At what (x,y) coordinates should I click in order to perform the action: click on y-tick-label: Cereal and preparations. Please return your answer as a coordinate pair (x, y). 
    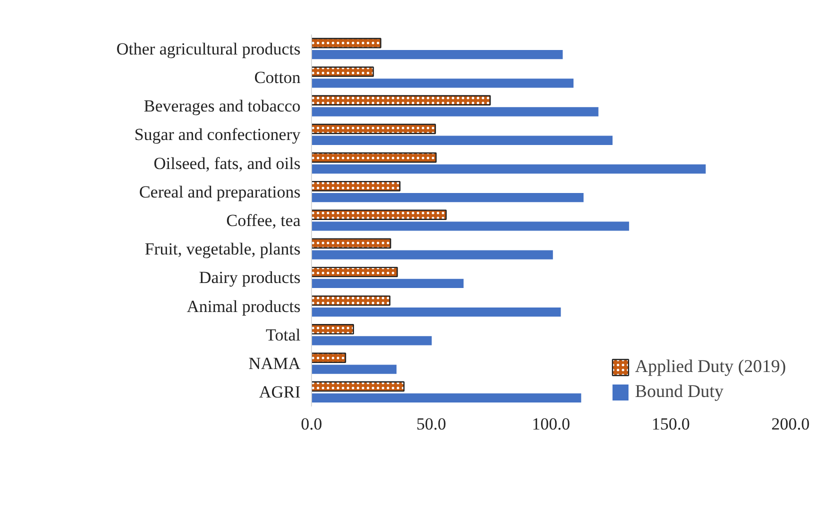
    Looking at the image, I should click on (220, 192).